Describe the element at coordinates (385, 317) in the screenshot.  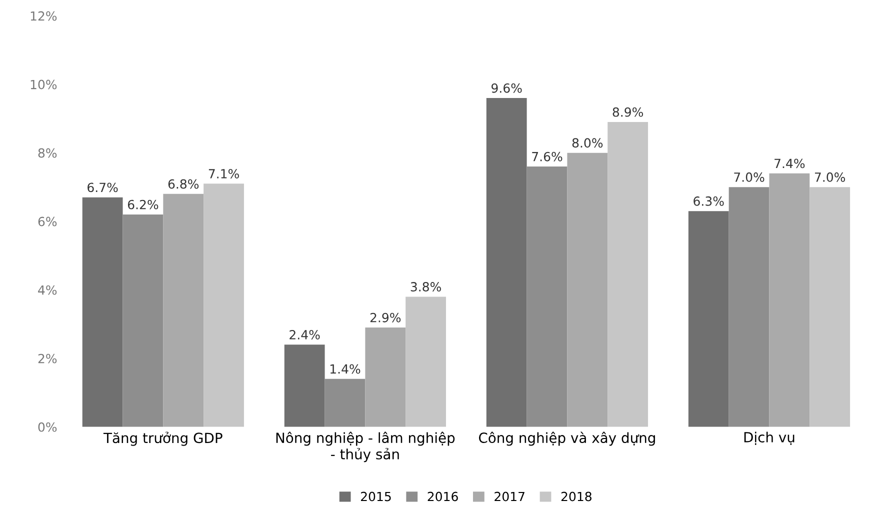
I see `data-label: 2.9%` at that location.